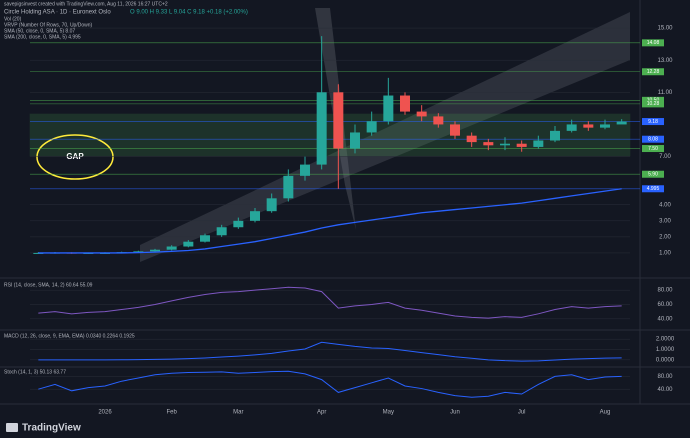 This screenshot has width=690, height=438. What do you see at coordinates (665, 360) in the screenshot?
I see `y-tick-label: 0.0000` at bounding box center [665, 360].